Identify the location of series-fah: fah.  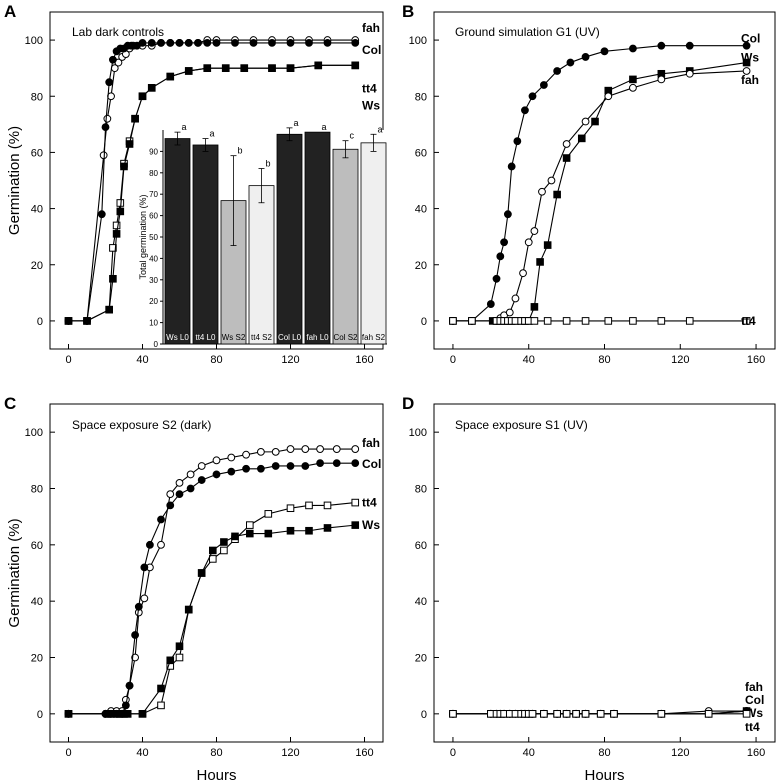
(222, 577).